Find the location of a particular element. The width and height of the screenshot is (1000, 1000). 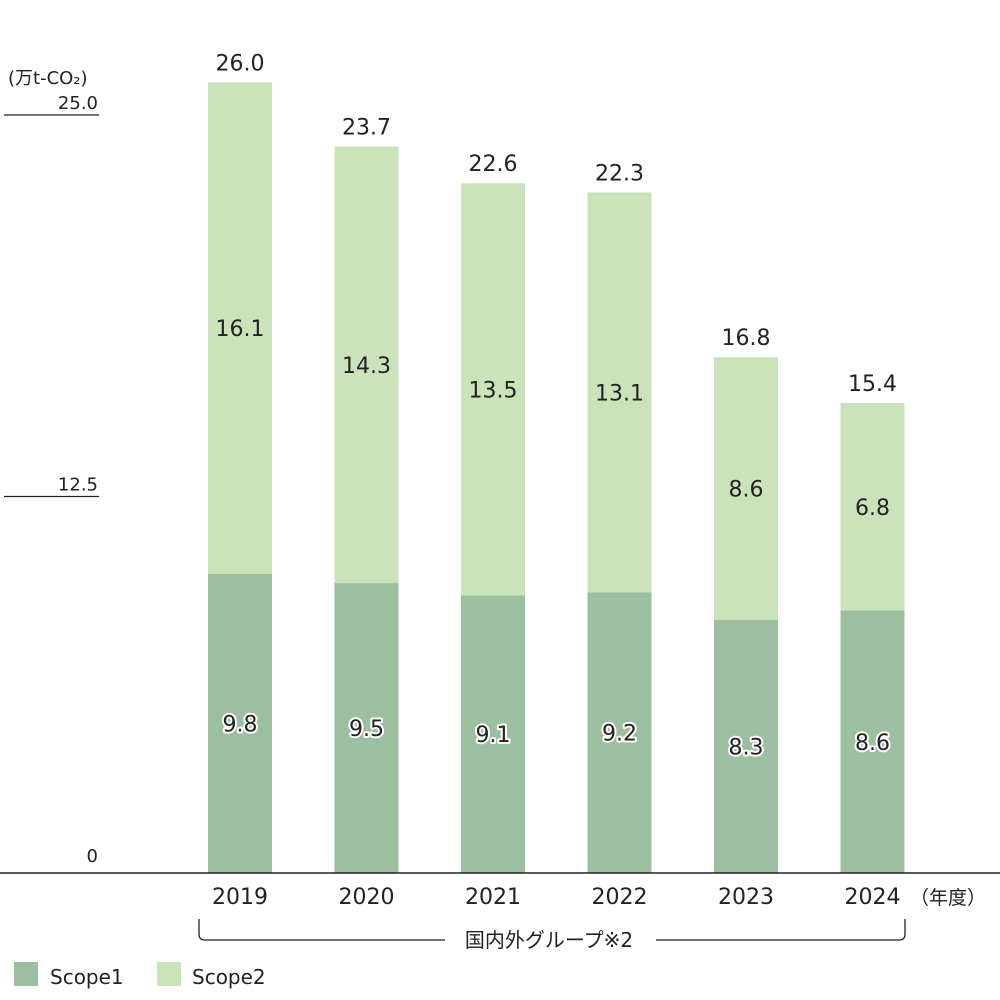

label-scope2-2020: 14.3 is located at coordinates (366, 366).